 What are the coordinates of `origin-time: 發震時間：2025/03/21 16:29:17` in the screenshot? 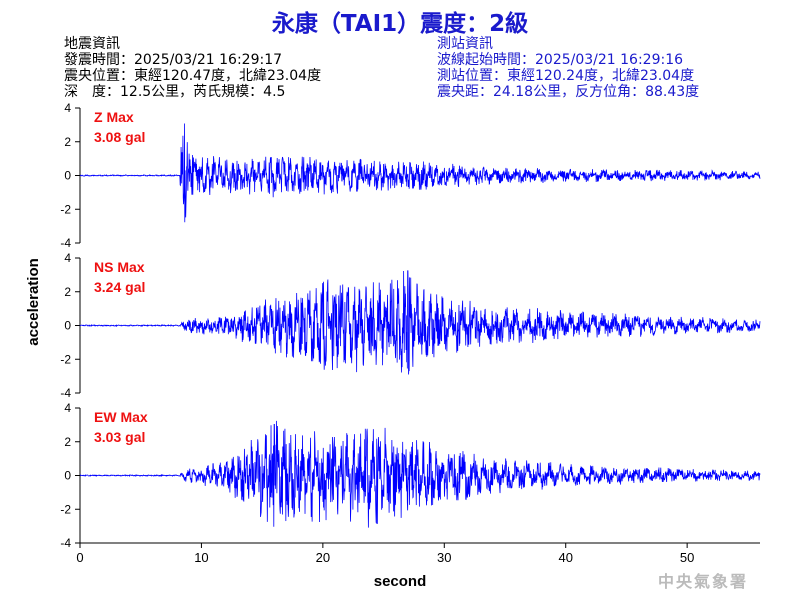 It's located at (173, 60).